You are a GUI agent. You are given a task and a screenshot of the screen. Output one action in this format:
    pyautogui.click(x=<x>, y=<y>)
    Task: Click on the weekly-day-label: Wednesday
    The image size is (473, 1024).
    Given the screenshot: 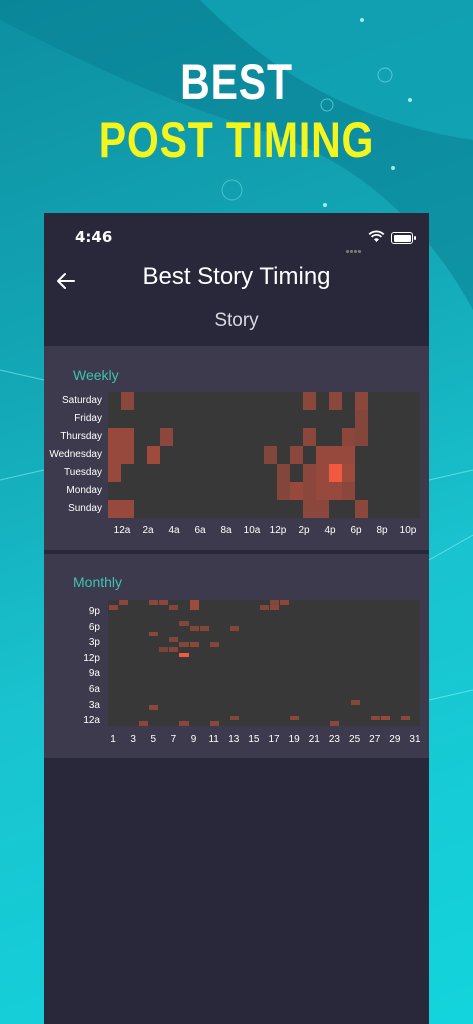 What is the action you would take?
    pyautogui.click(x=75, y=454)
    